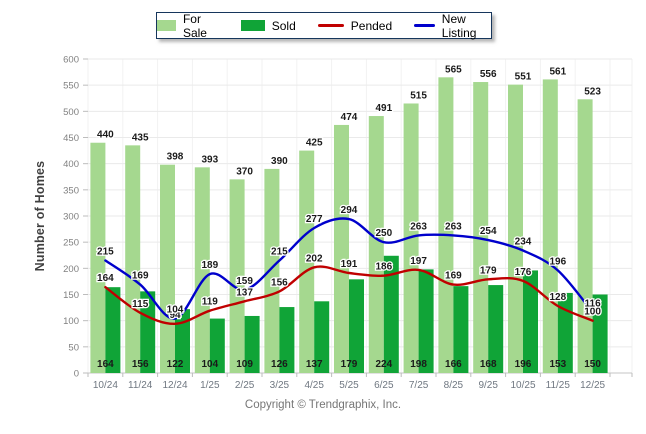 Image resolution: width=646 pixels, height=434 pixels. What do you see at coordinates (279, 251) in the screenshot?
I see `label-new-listing: 215` at bounding box center [279, 251].